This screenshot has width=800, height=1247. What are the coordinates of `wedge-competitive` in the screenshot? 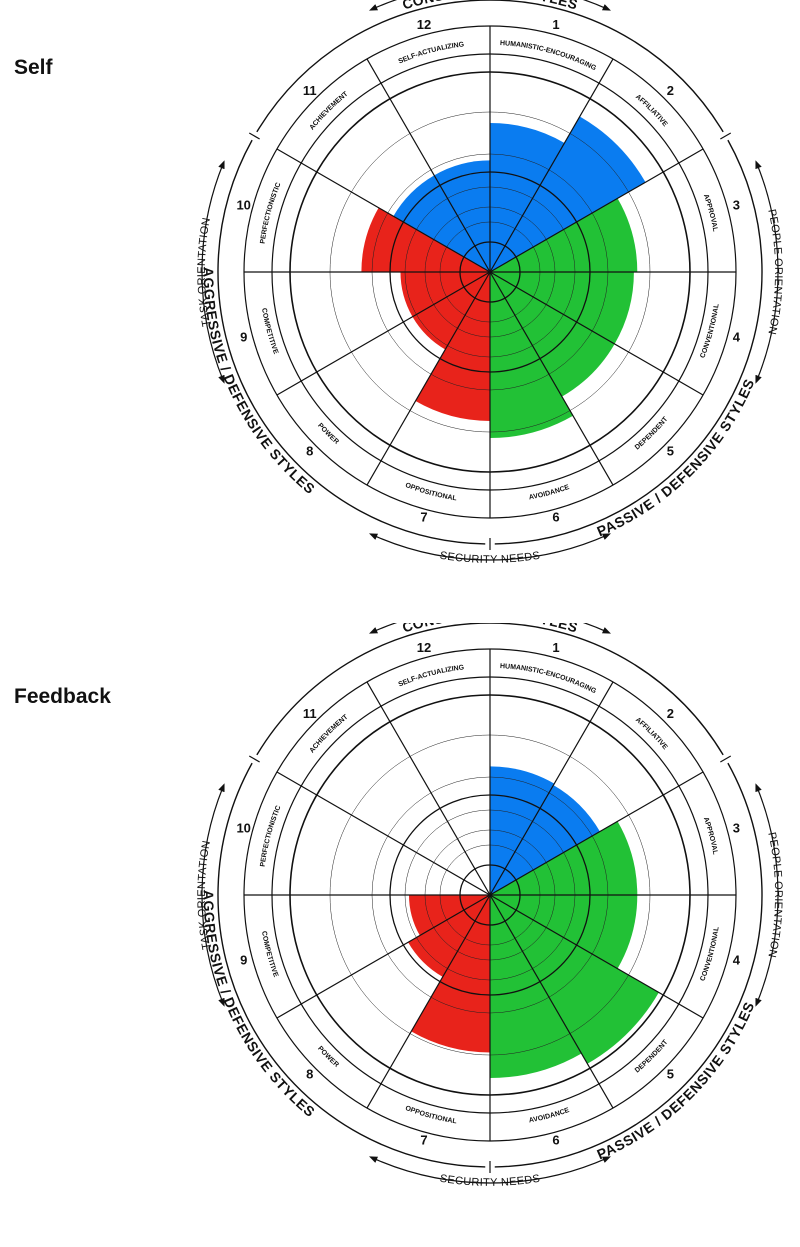 It's located at (449, 915).